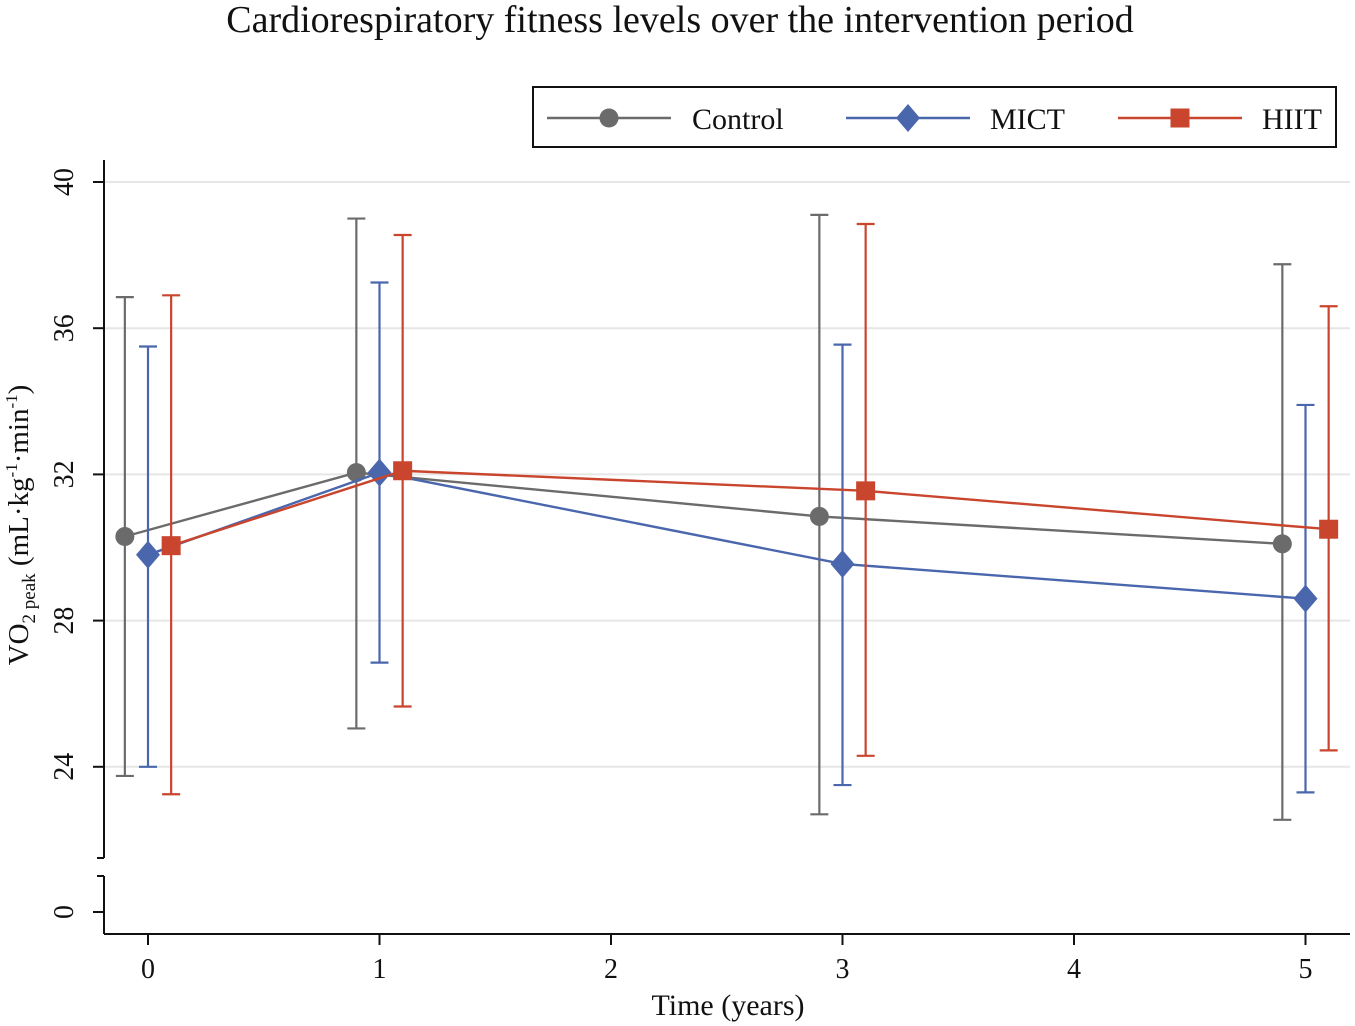  Describe the element at coordinates (64, 912) in the screenshot. I see `y-tick-label: 0` at that location.